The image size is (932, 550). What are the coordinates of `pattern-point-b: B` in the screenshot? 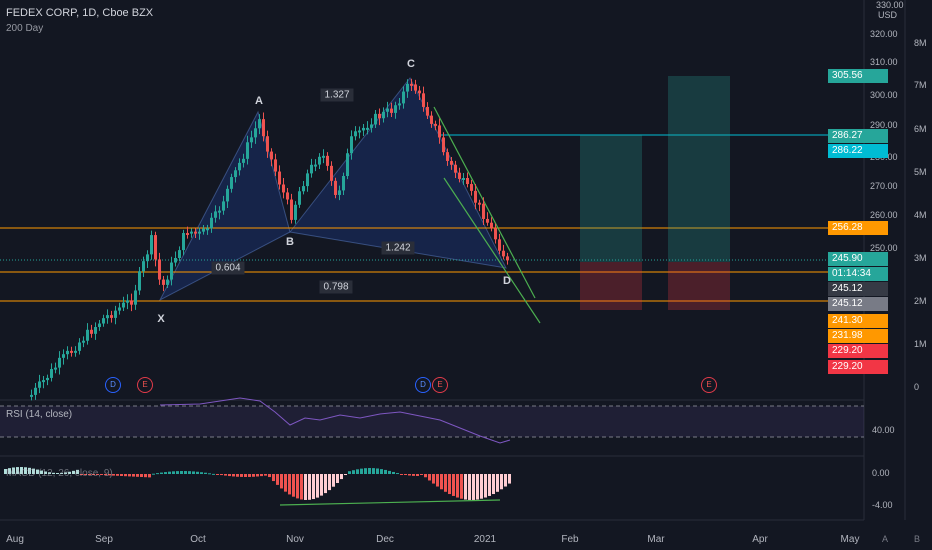 It's located at (290, 242).